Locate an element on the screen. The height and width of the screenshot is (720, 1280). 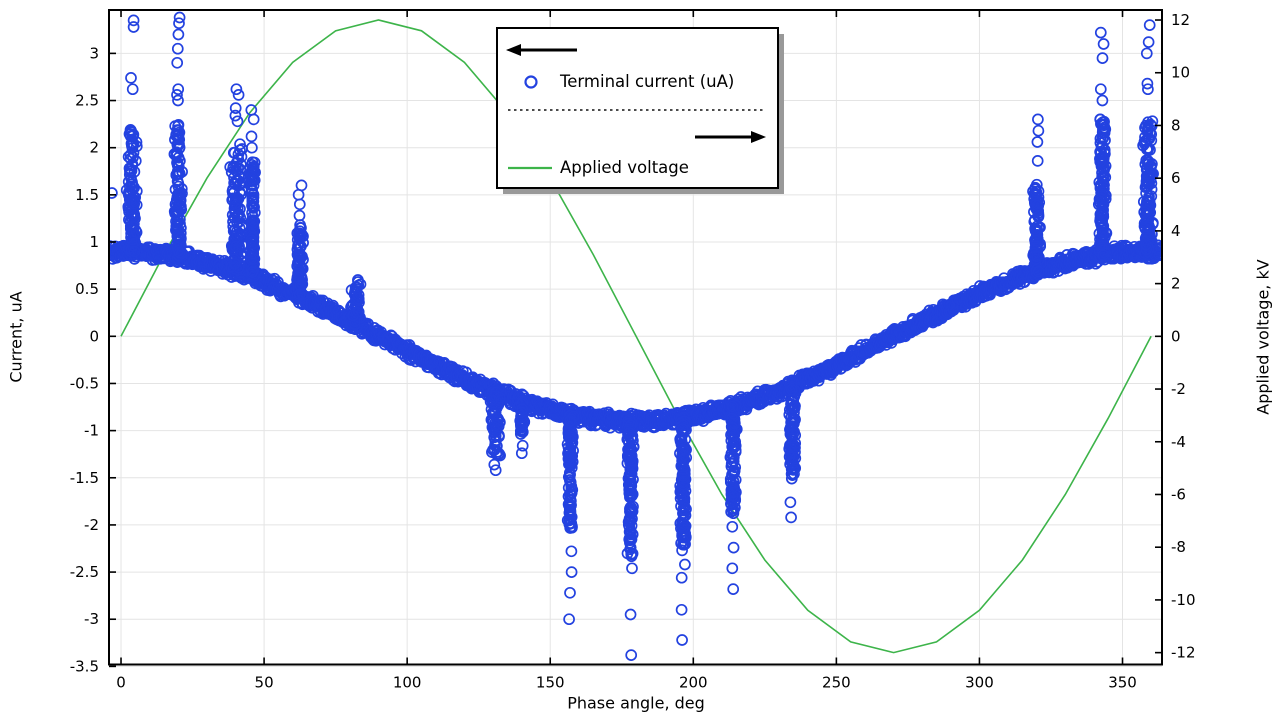
legend-frame is located at coordinates (637, 108).